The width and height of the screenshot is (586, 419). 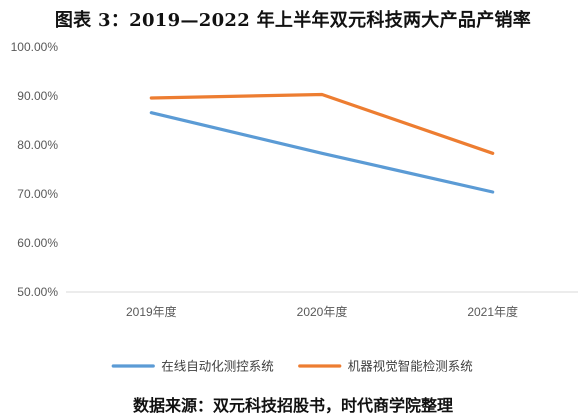 I want to click on series-lines, so click(x=322, y=143).